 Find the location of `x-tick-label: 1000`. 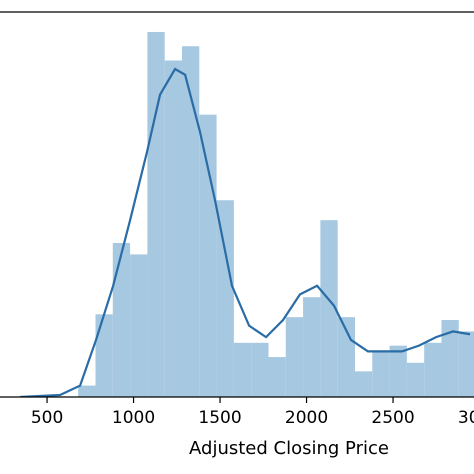

x-tick-label: 1000 is located at coordinates (133, 418).